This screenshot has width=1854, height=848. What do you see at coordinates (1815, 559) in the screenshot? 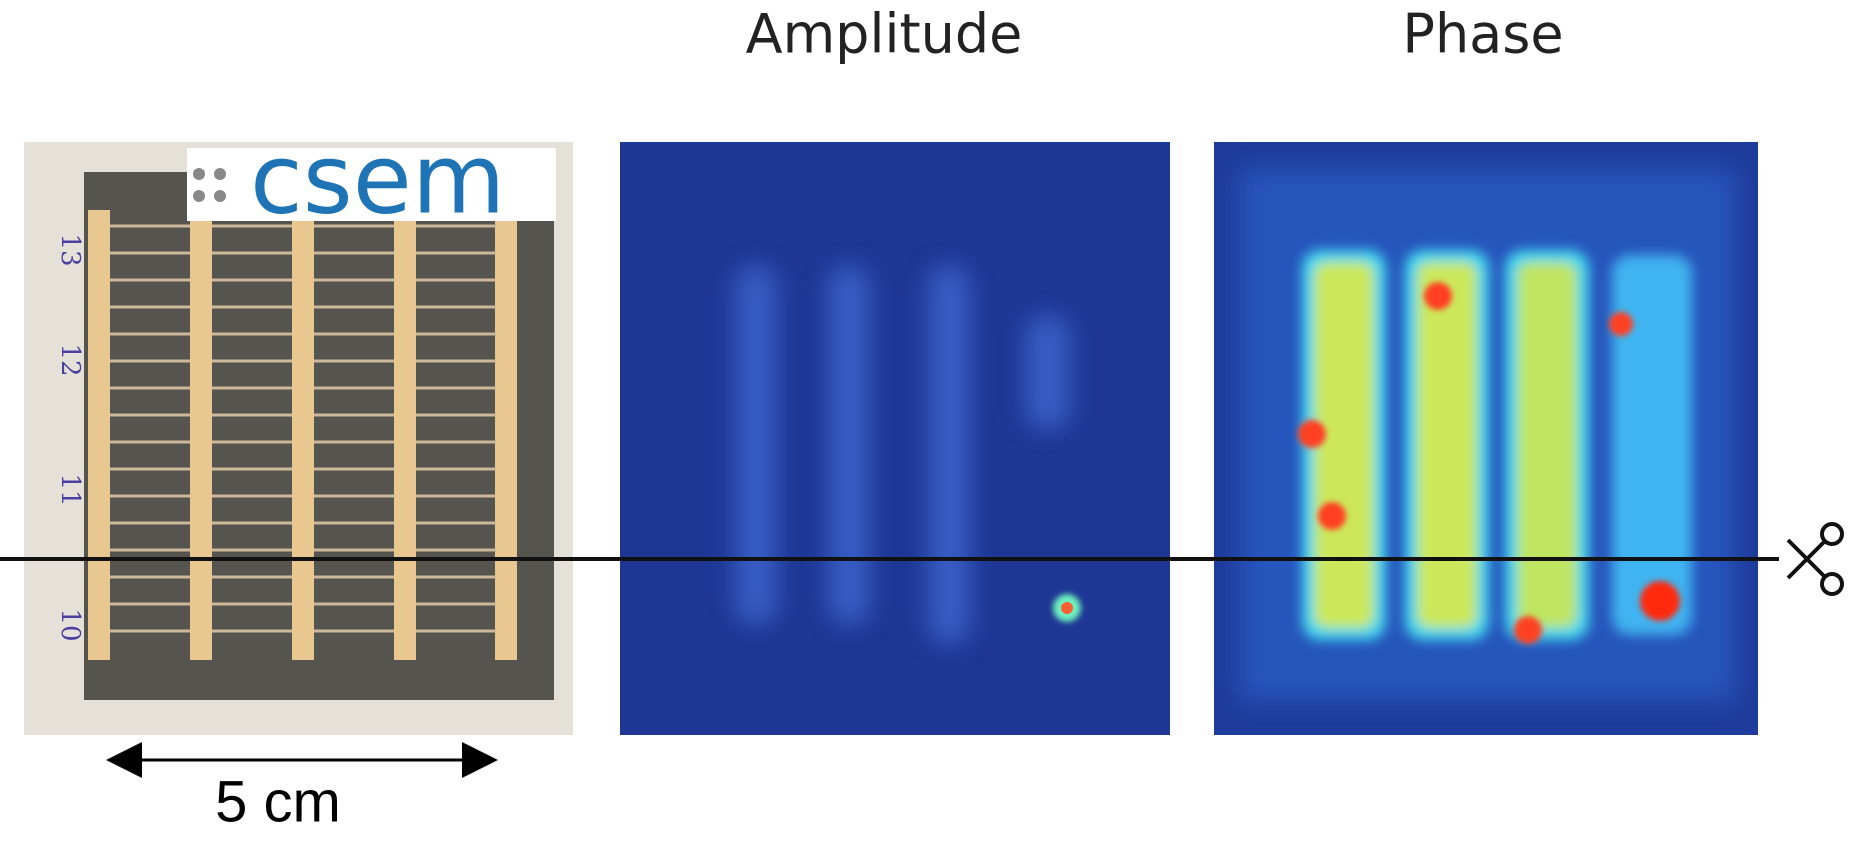
I see `scissors-icon` at bounding box center [1815, 559].